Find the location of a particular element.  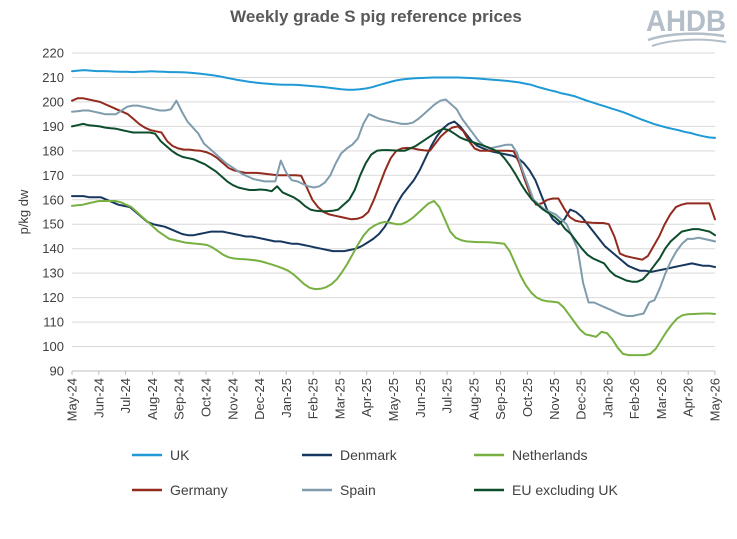

legend-item: UK is located at coordinates (161, 455).